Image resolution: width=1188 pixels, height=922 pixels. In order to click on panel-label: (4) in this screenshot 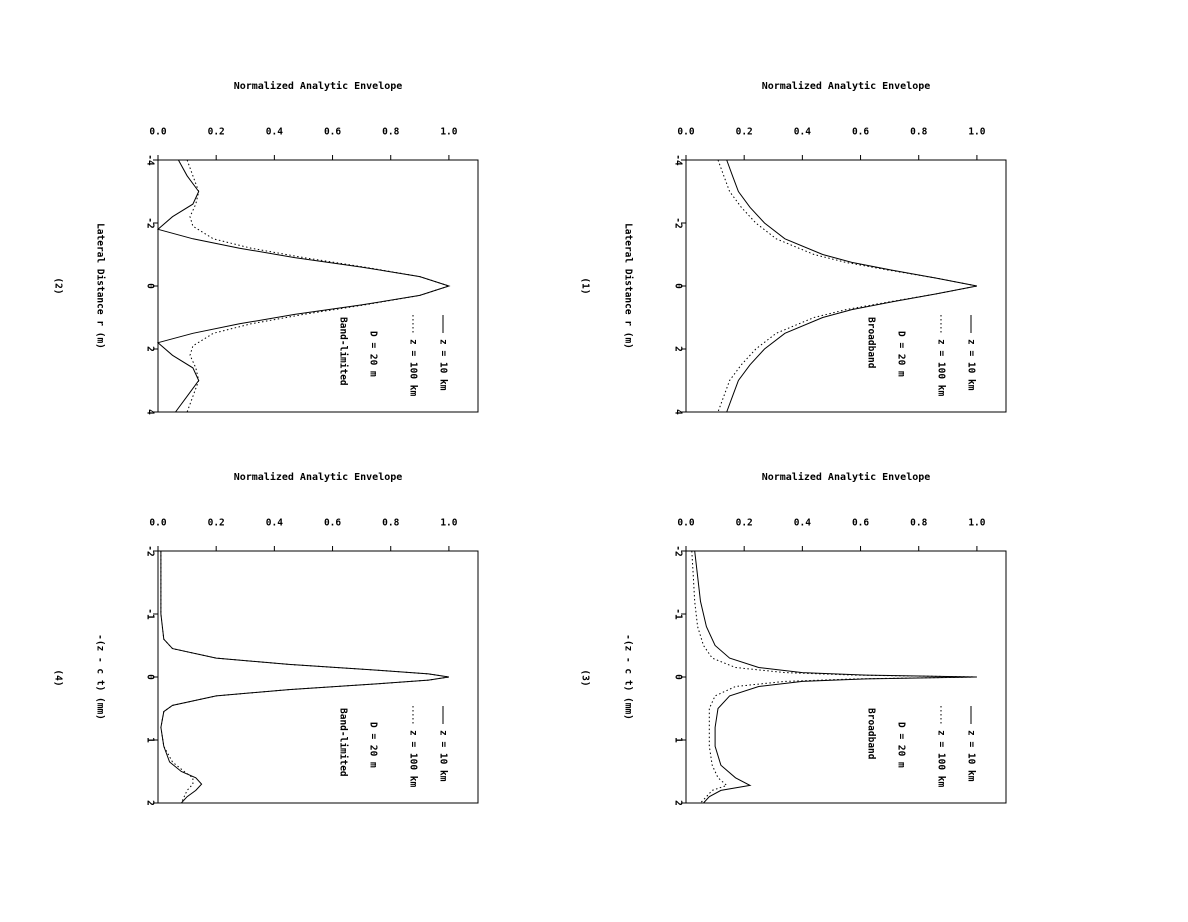, I will do `click(58, 677)`.